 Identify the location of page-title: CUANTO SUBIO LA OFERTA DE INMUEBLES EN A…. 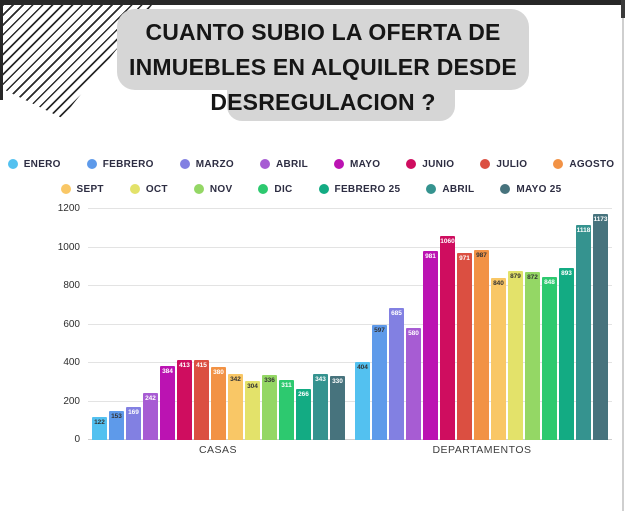
(323, 67).